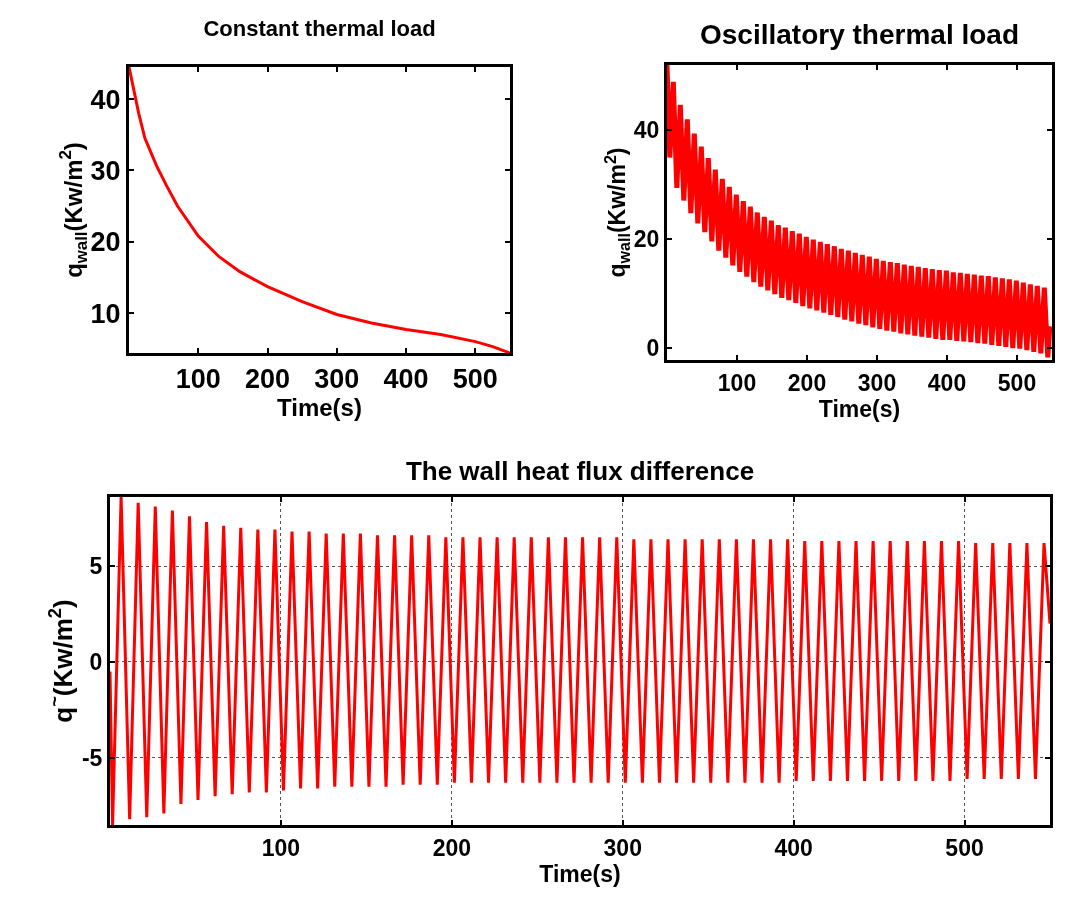  What do you see at coordinates (105, 313) in the screenshot?
I see `y-tick-label: 10` at bounding box center [105, 313].